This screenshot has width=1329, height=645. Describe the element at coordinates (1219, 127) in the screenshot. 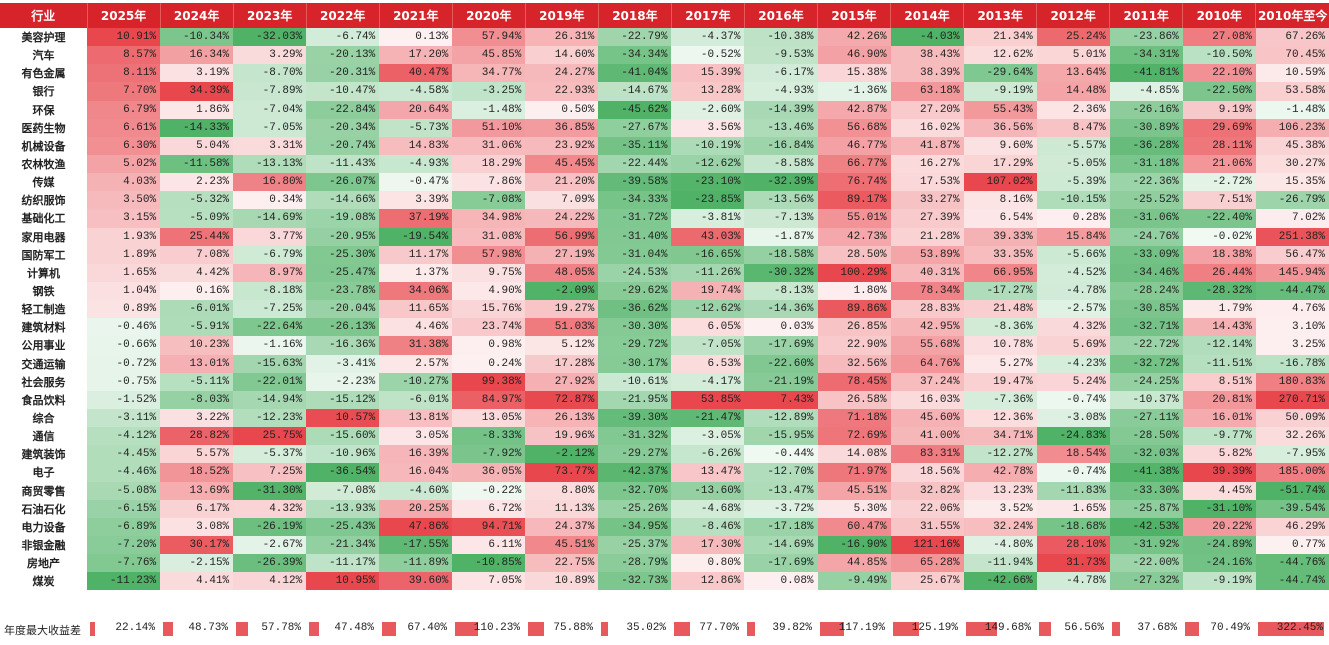

I see `return-cell: 29.69%` at that location.